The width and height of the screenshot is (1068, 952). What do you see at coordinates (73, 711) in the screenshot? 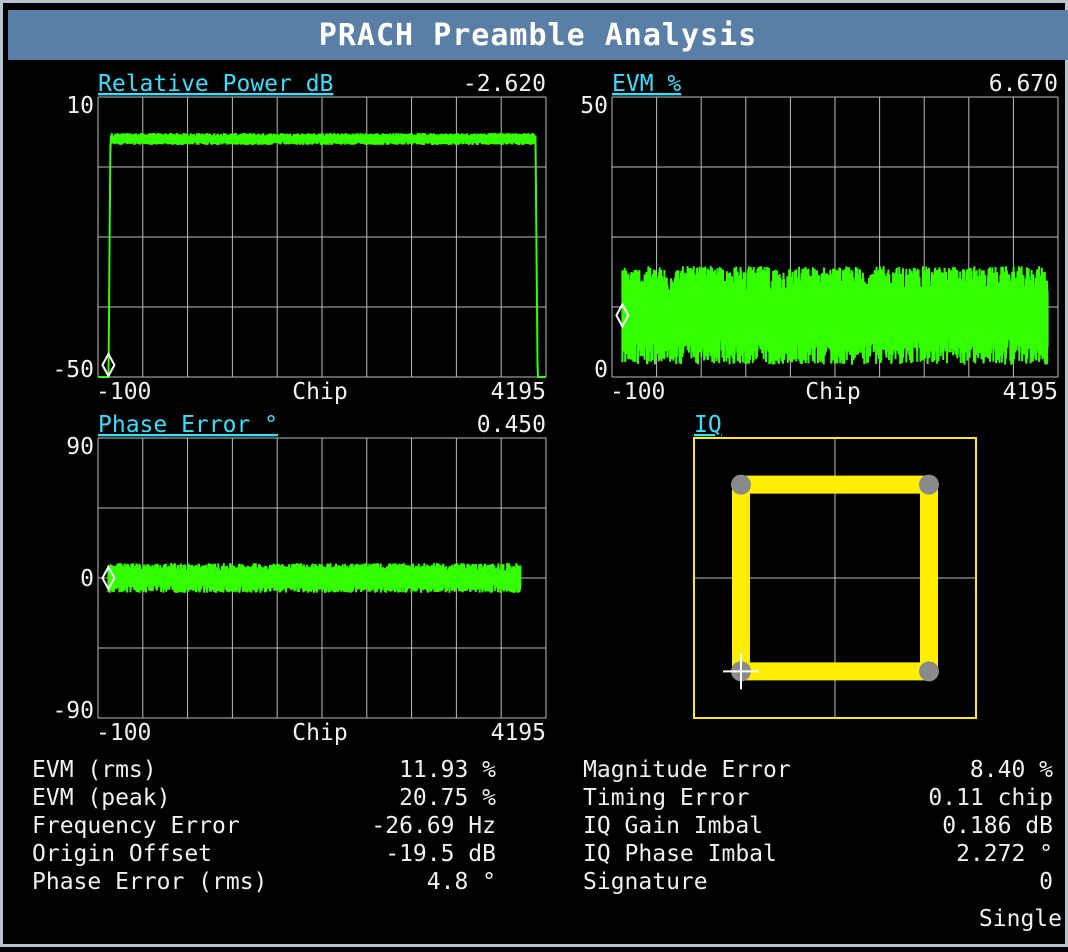
I see `y-tick-label: -90` at bounding box center [73, 711].